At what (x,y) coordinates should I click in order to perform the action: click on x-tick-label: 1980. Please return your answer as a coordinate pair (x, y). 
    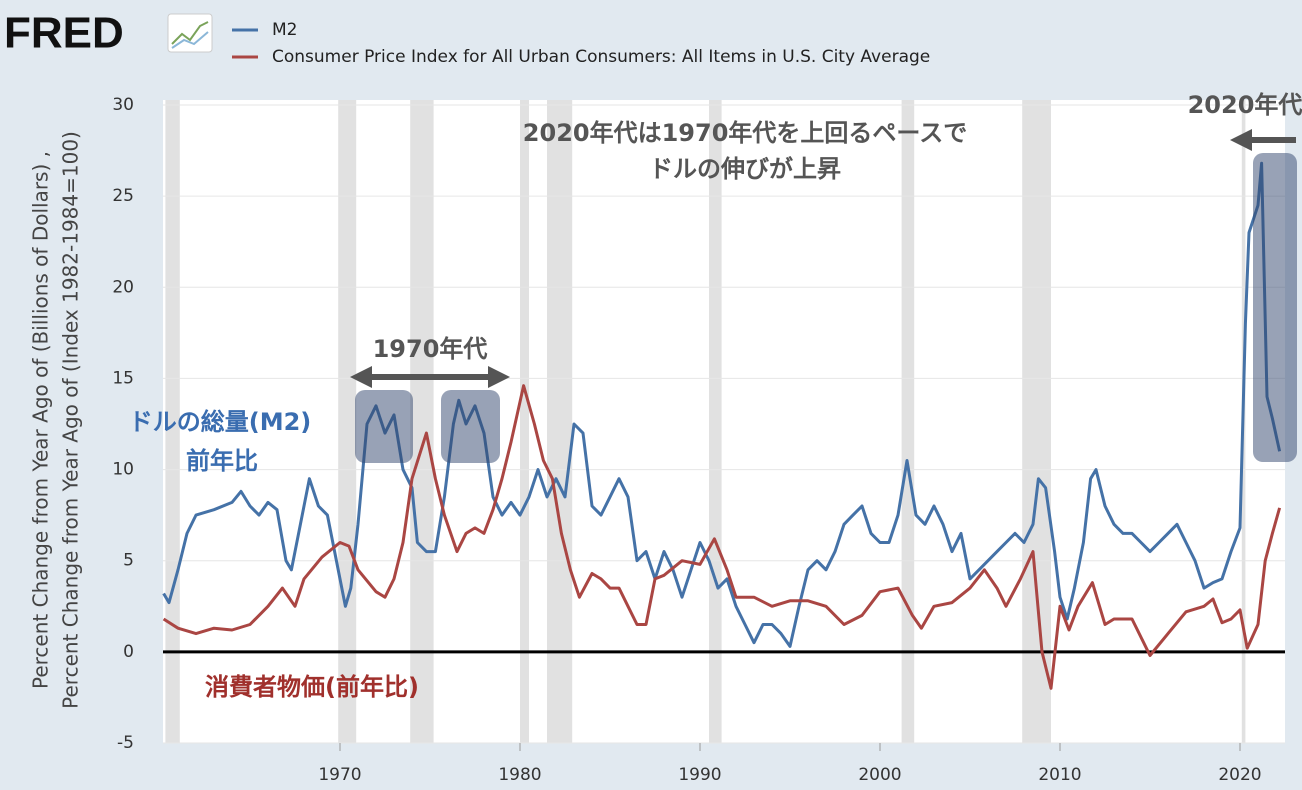
    Looking at the image, I should click on (519, 775).